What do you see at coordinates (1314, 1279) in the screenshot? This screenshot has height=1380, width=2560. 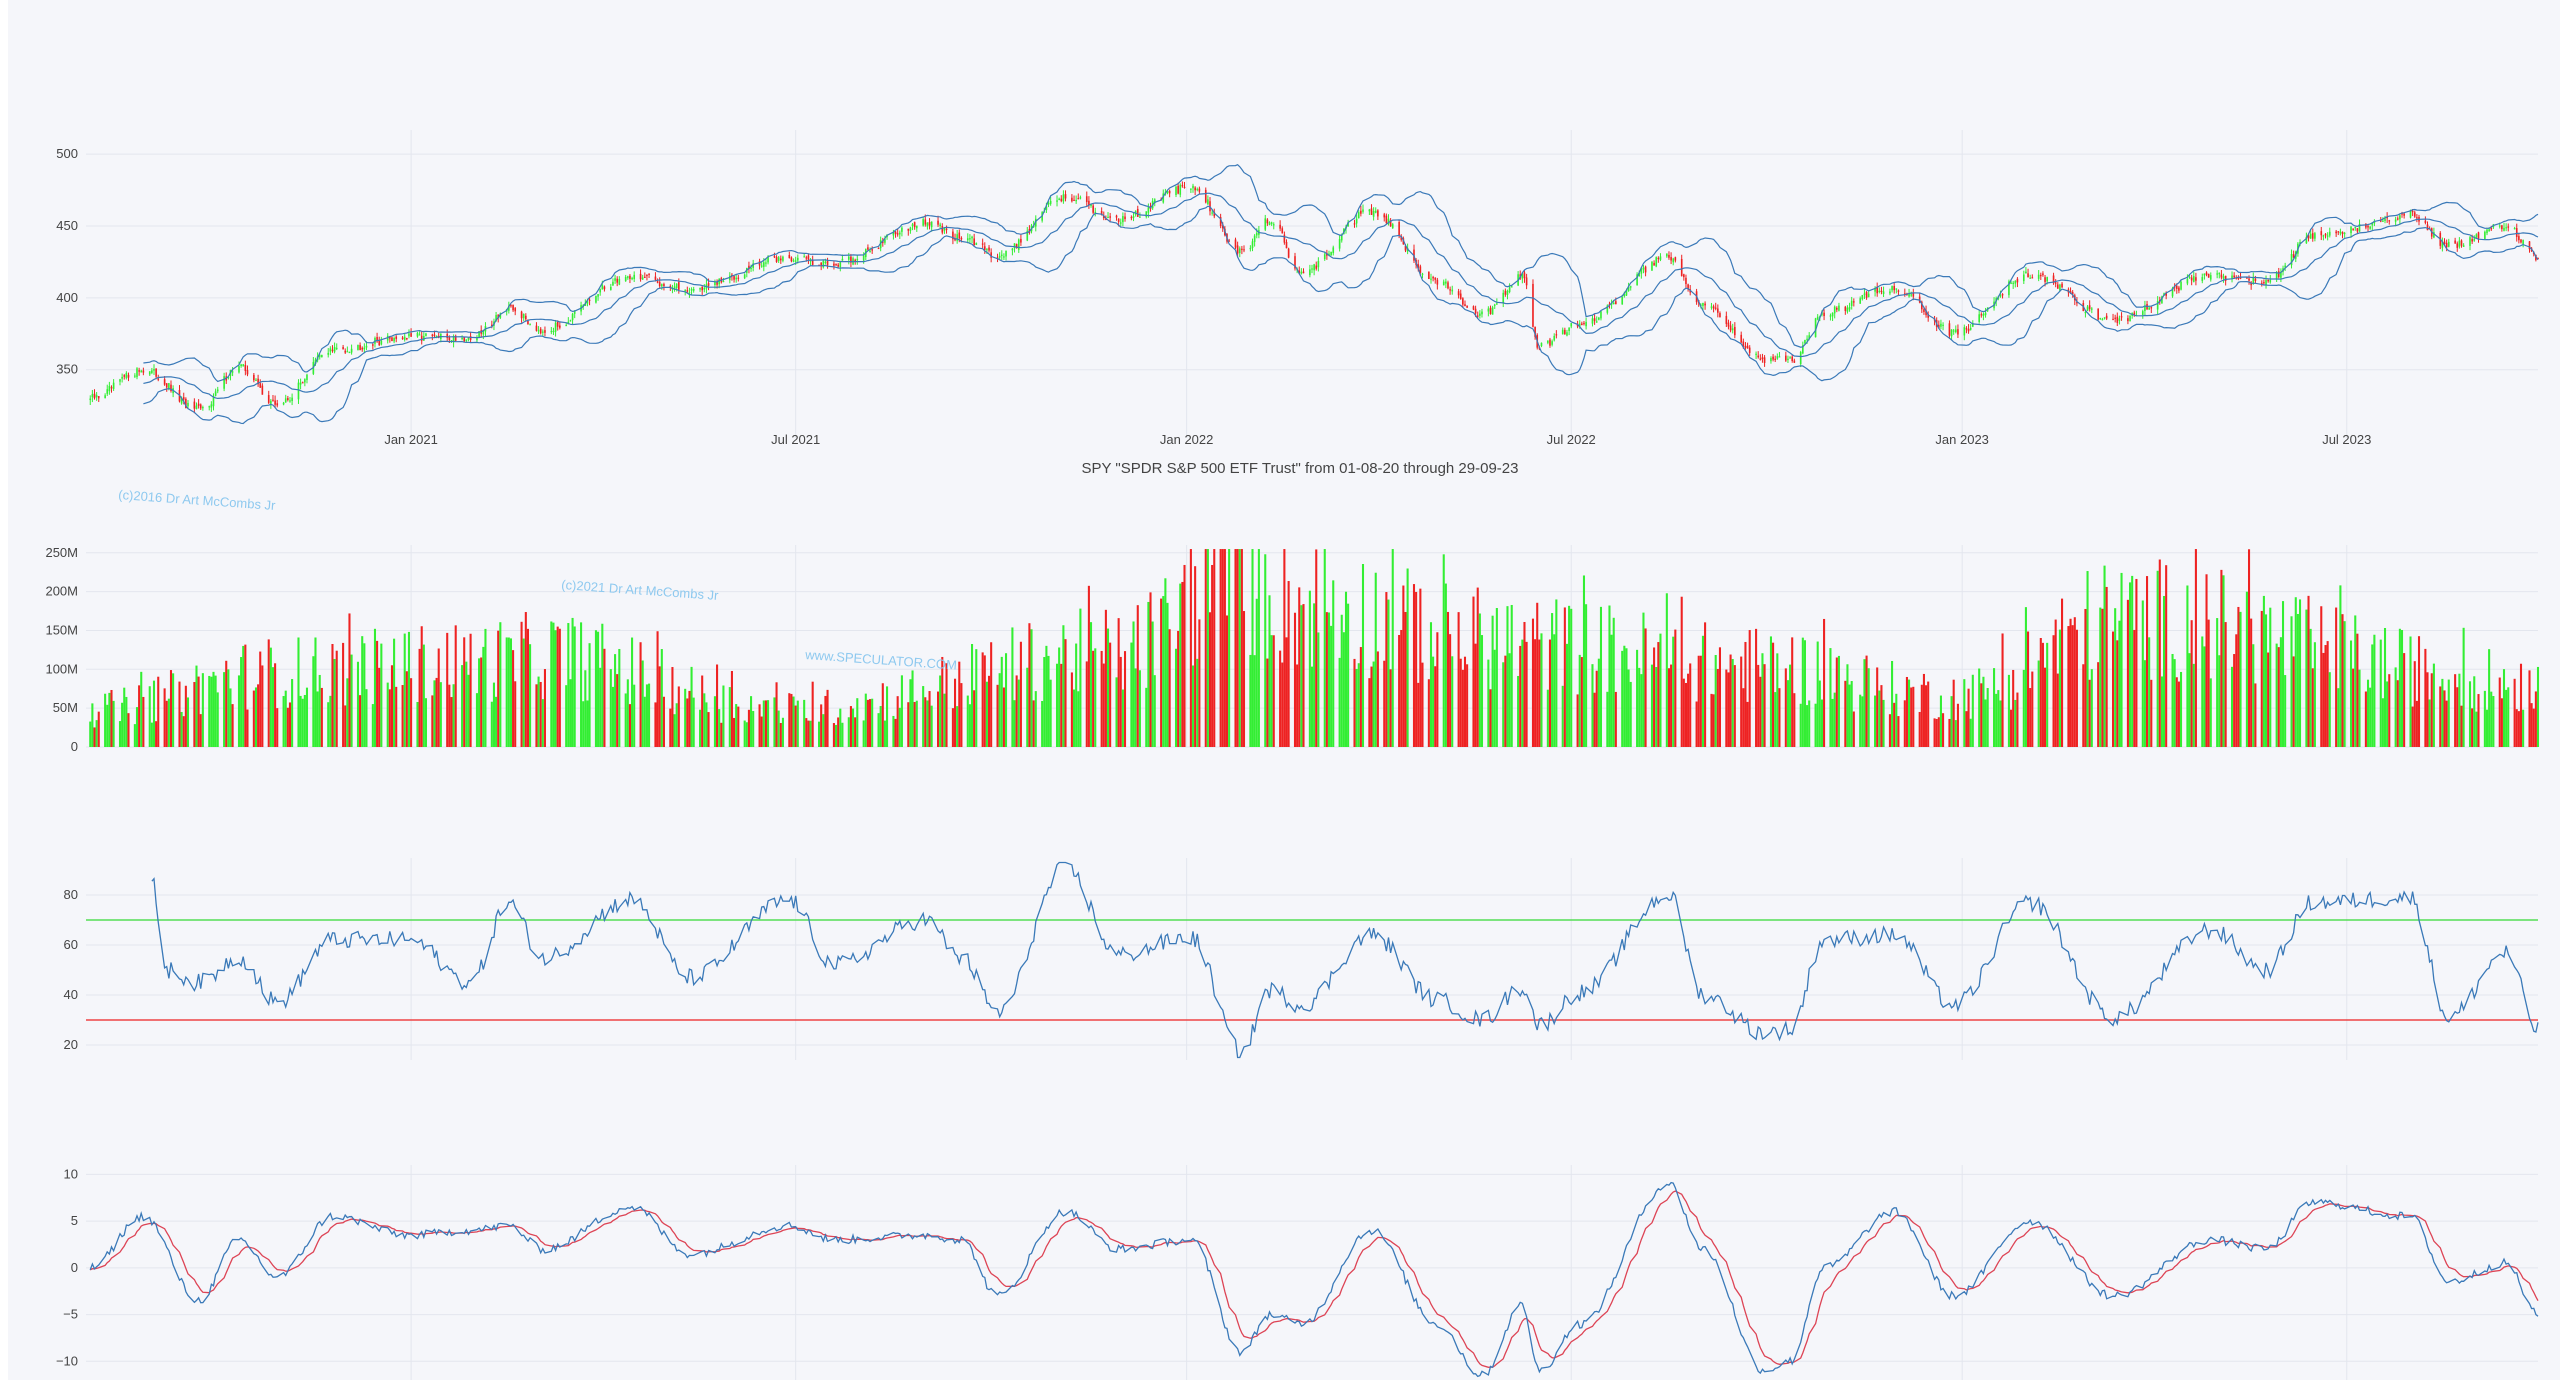 I see `macd-line` at bounding box center [1314, 1279].